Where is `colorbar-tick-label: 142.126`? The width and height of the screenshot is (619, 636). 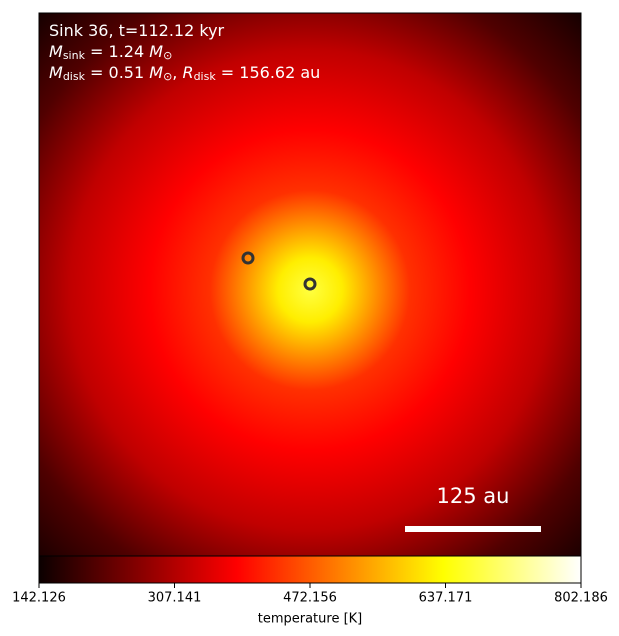
colorbar-tick-label: 142.126 is located at coordinates (39, 598).